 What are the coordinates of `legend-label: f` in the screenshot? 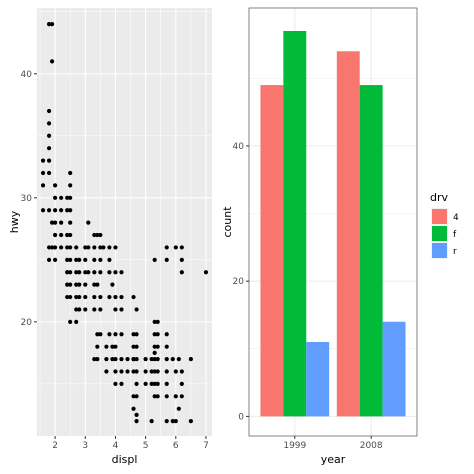 It's located at (455, 235).